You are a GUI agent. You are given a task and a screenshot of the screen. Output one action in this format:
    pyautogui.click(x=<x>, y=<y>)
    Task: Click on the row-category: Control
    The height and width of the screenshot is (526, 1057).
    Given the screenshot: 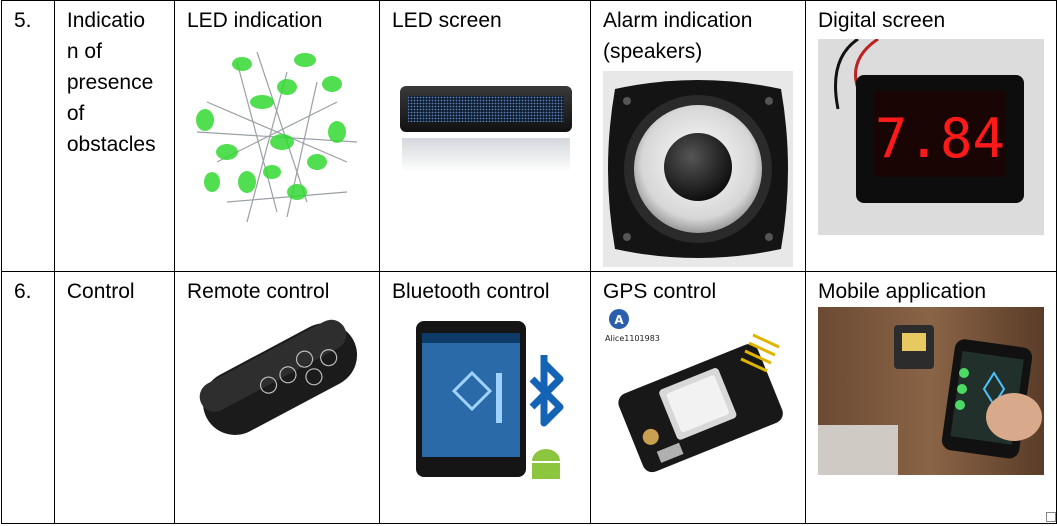 What is the action you would take?
    pyautogui.click(x=114, y=397)
    